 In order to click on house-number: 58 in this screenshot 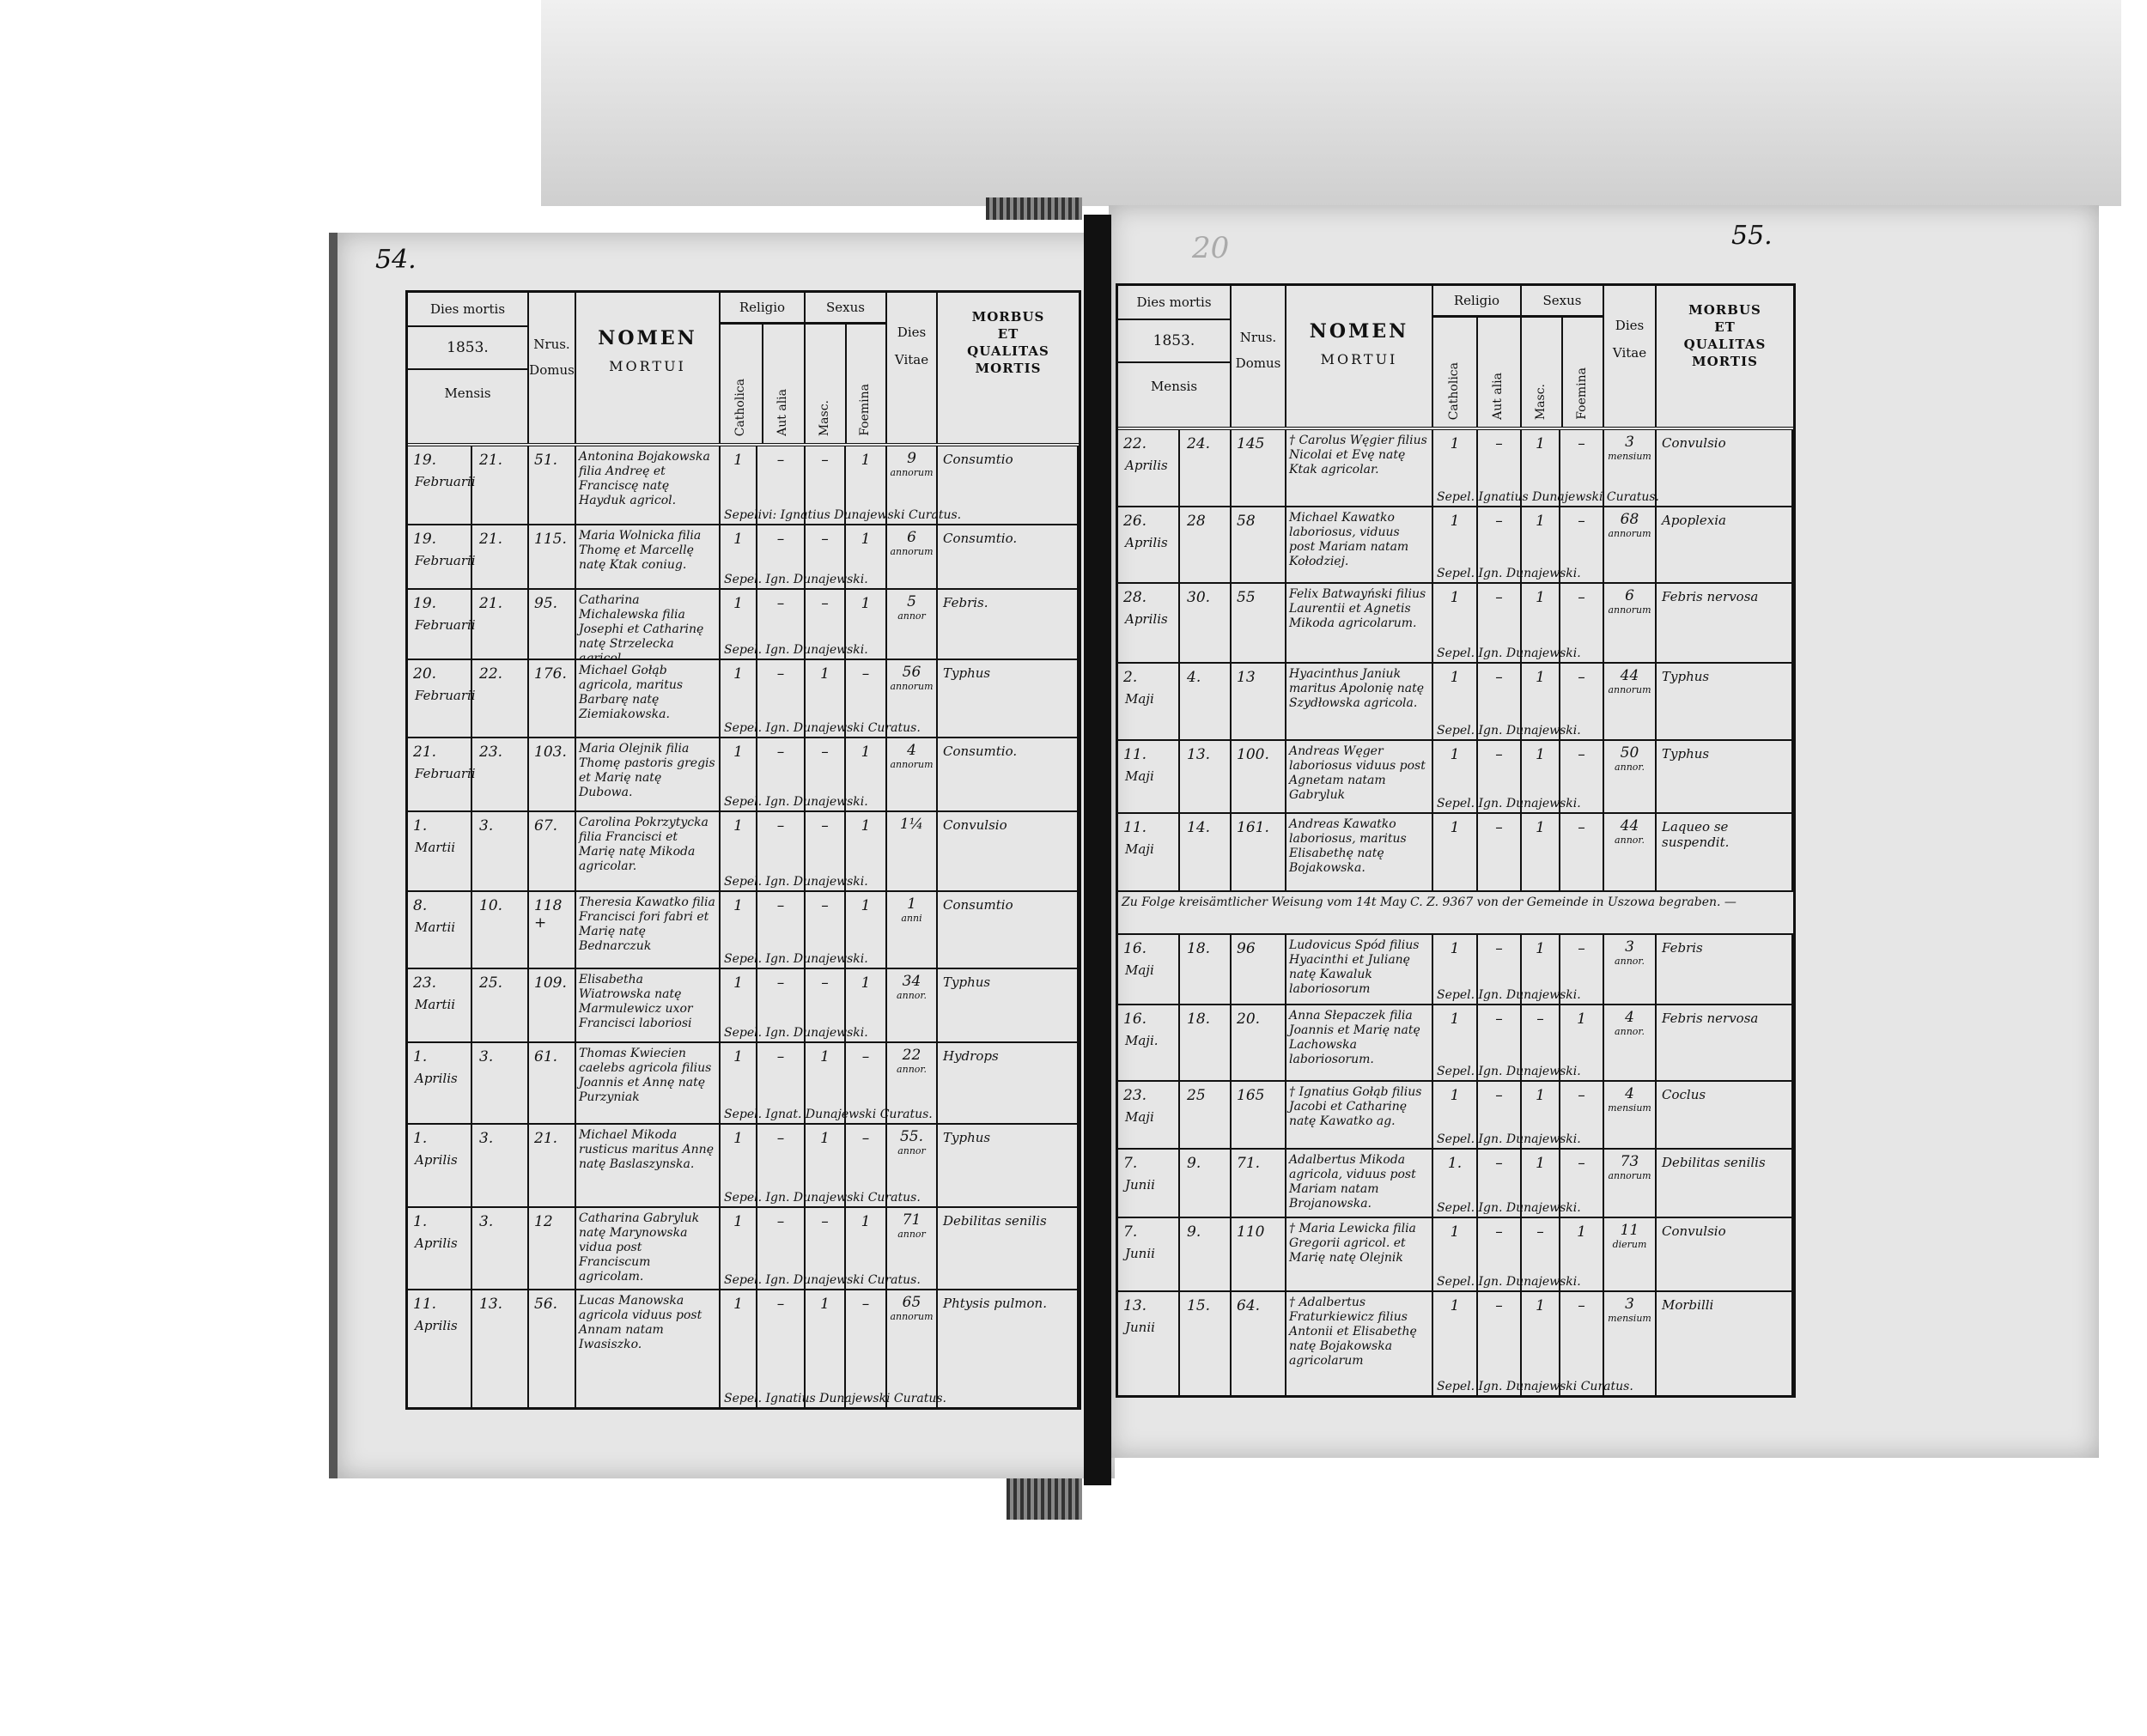, I will do `click(1259, 544)`.